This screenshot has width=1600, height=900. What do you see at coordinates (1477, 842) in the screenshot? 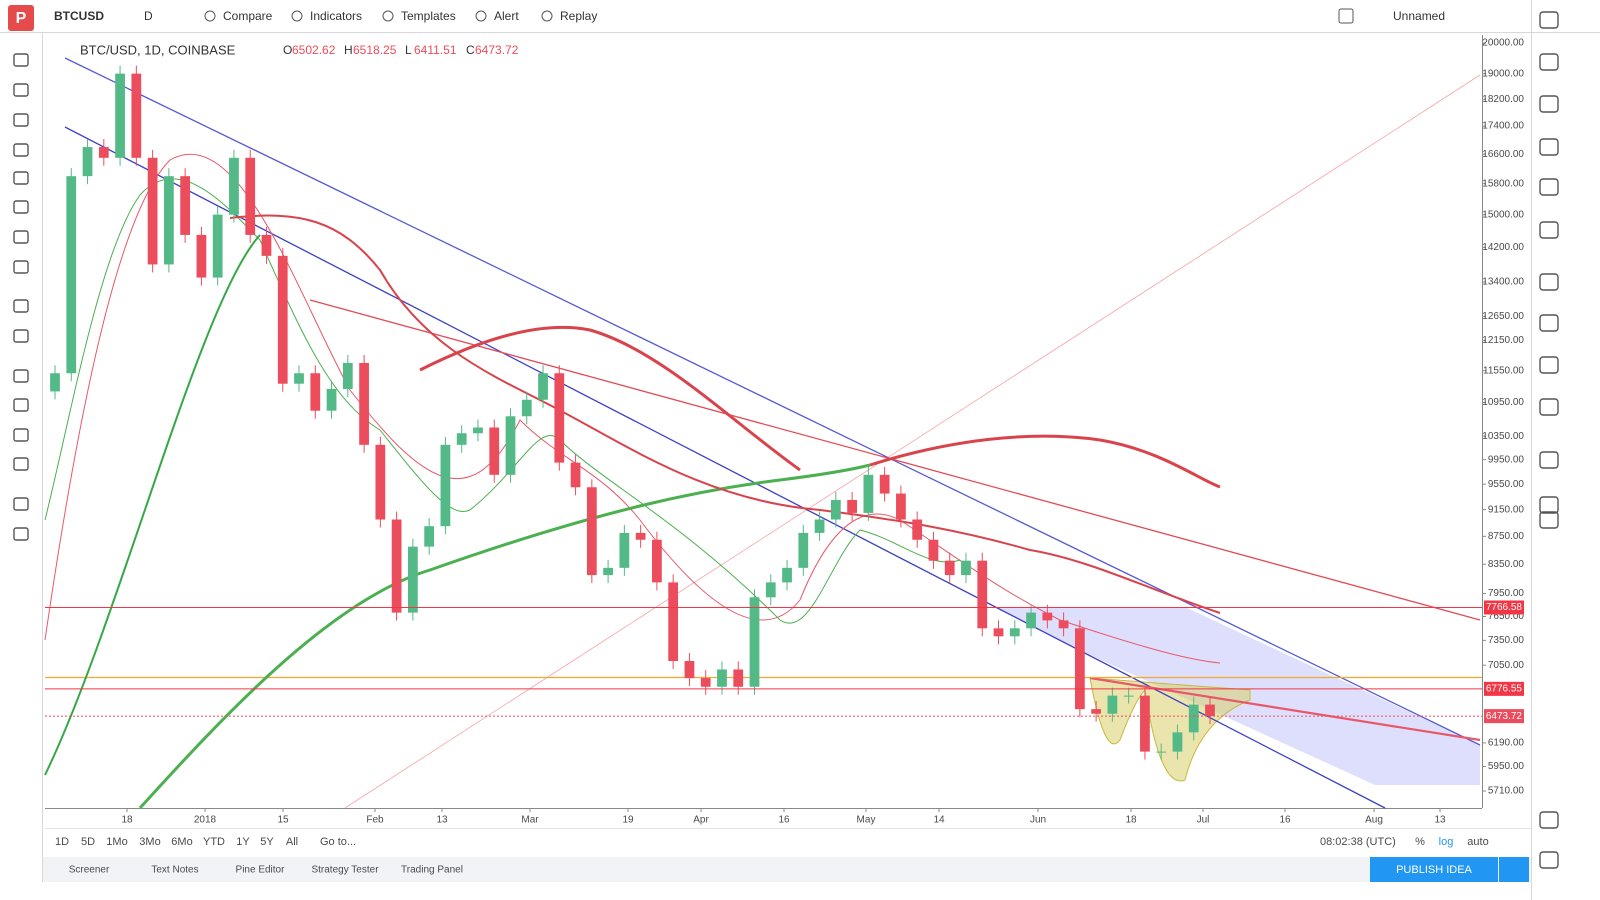
I see `scale-option: auto` at bounding box center [1477, 842].